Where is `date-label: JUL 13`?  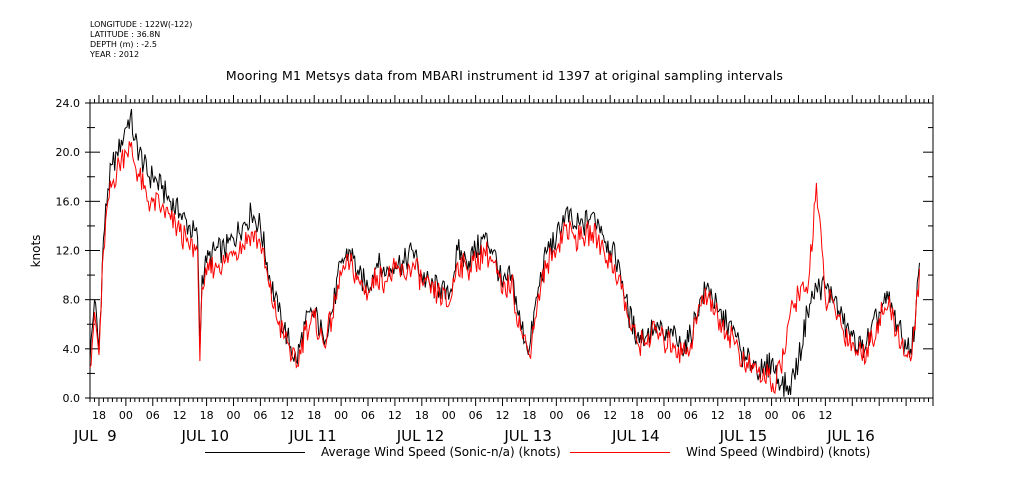
date-label: JUL 13 is located at coordinates (527, 436).